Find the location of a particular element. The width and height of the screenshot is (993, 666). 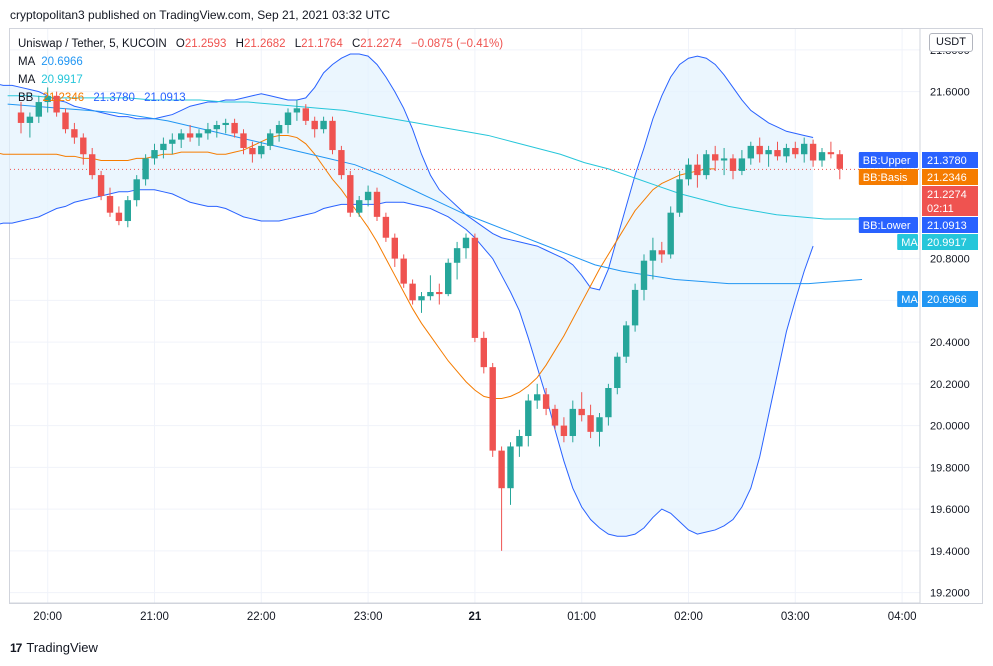

price-tick-label: 20.4000 is located at coordinates (950, 343).